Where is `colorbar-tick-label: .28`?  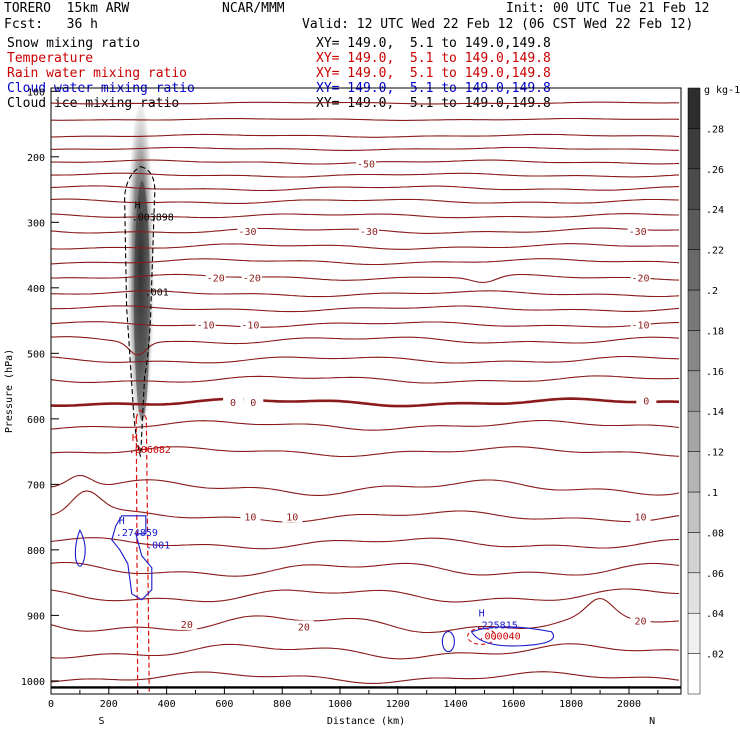
colorbar-tick-label: .28 is located at coordinates (715, 129).